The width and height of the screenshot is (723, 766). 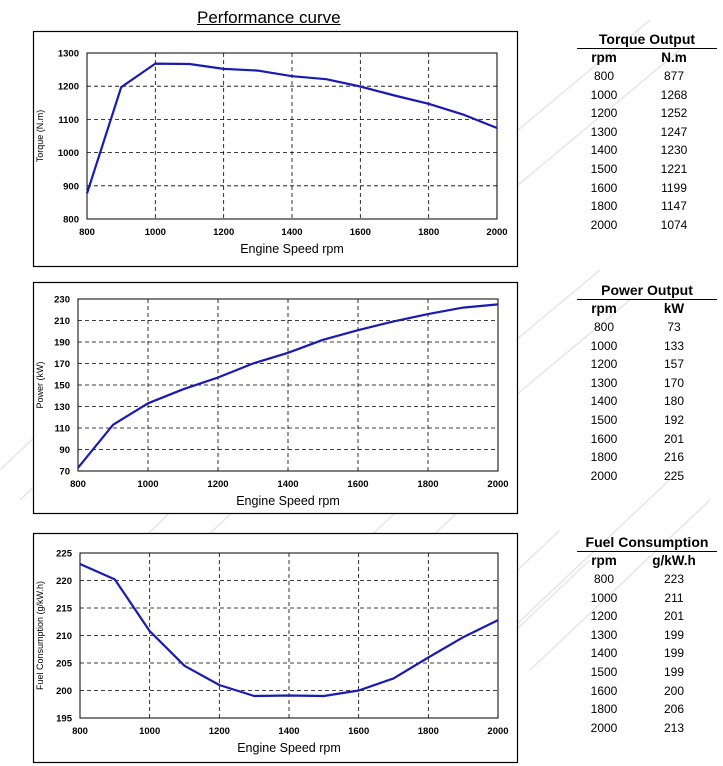 What do you see at coordinates (647, 653) in the screenshot?
I see `table-row: 1400 199` at bounding box center [647, 653].